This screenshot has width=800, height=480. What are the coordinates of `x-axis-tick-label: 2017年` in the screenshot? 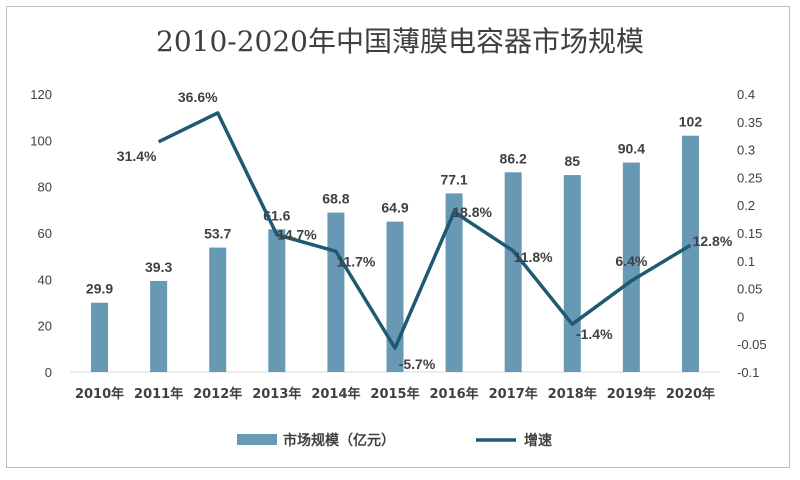 It's located at (513, 394).